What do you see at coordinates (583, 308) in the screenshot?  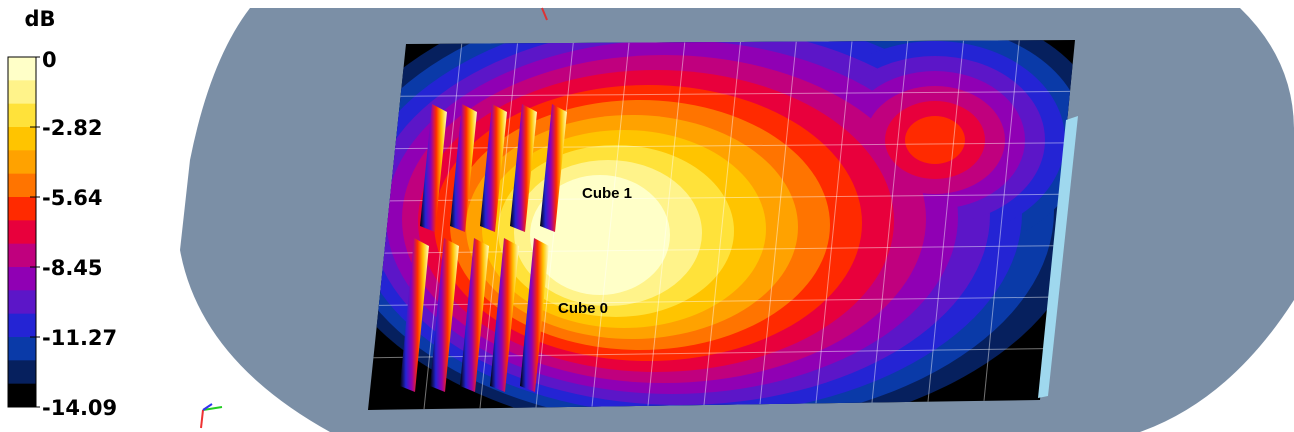 I see `cube-label: Cube 0` at bounding box center [583, 308].